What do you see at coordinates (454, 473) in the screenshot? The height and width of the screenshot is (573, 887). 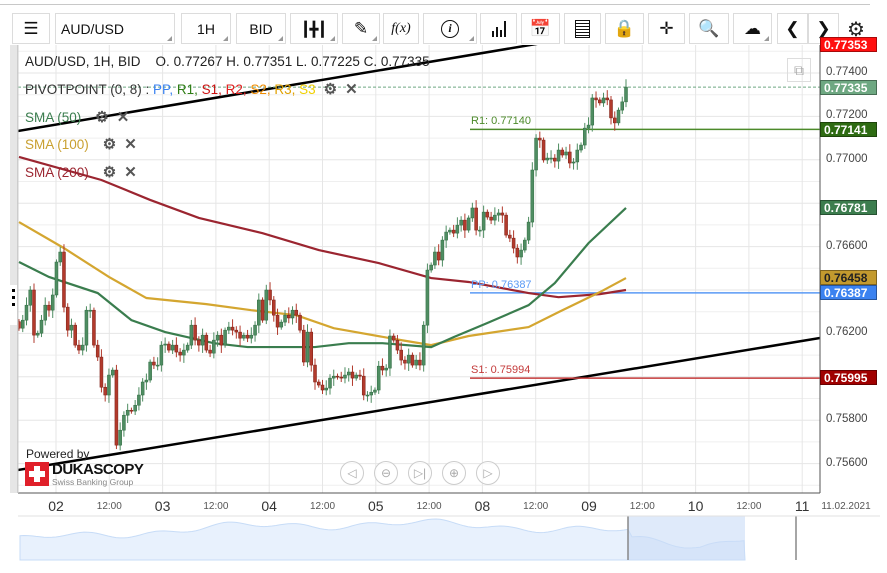 I see `zoom-in-button: ⊕` at bounding box center [454, 473].